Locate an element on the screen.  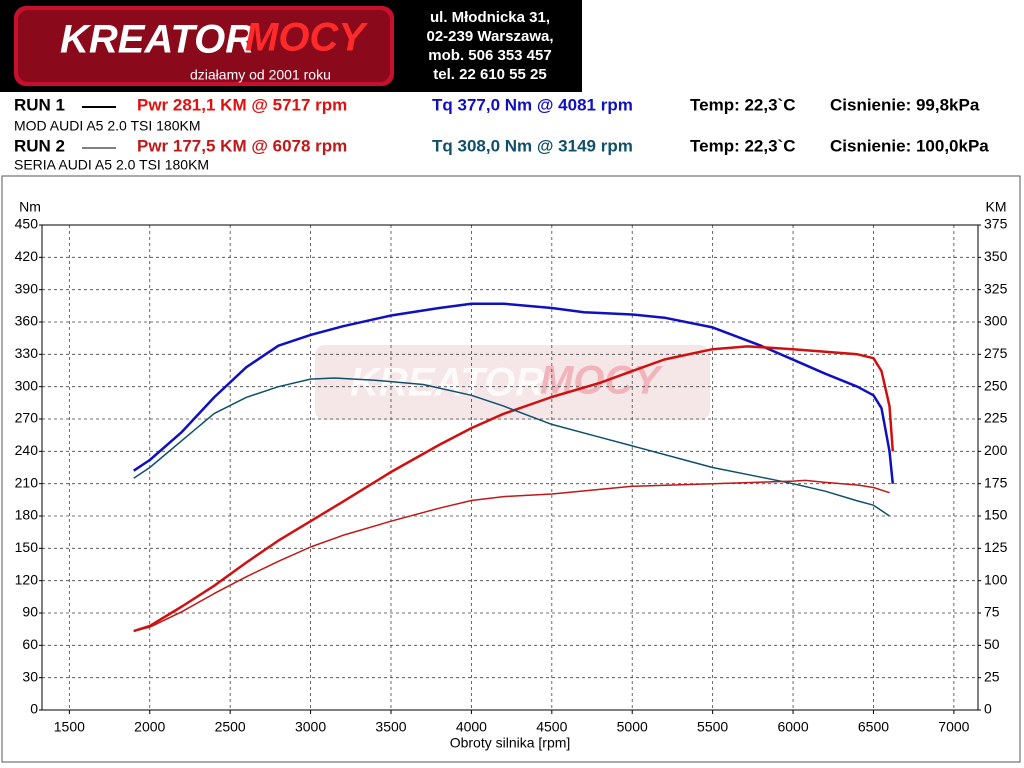
y2-axis-label: KM is located at coordinates (996, 207).